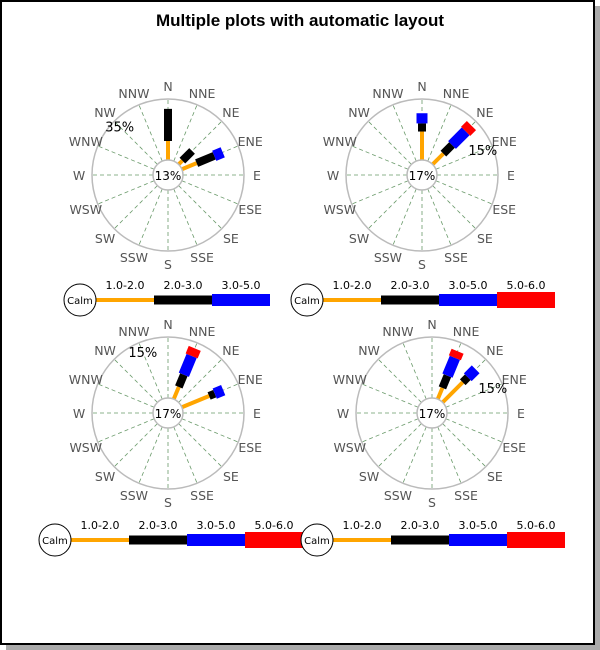 The width and height of the screenshot is (600, 650). I want to click on spoke-nne, so click(185, 133).